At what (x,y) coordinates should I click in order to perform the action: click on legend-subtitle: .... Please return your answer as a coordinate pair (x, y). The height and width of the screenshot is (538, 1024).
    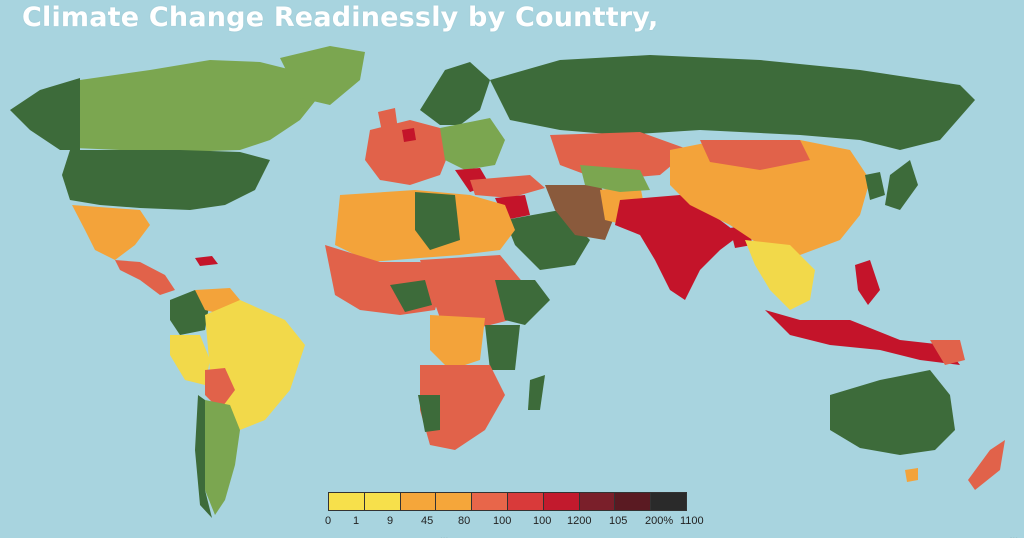
    Looking at the image, I should click on (444, 534).